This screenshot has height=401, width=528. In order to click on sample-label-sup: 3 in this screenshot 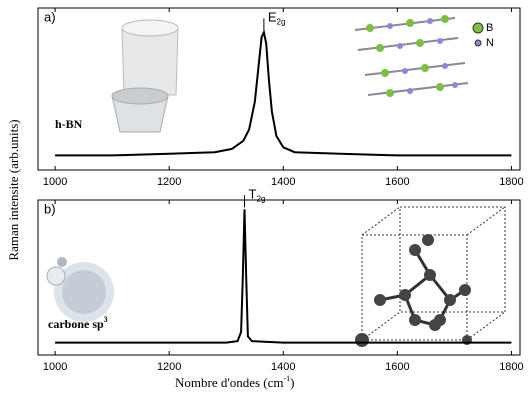, I will do `click(106, 319)`.